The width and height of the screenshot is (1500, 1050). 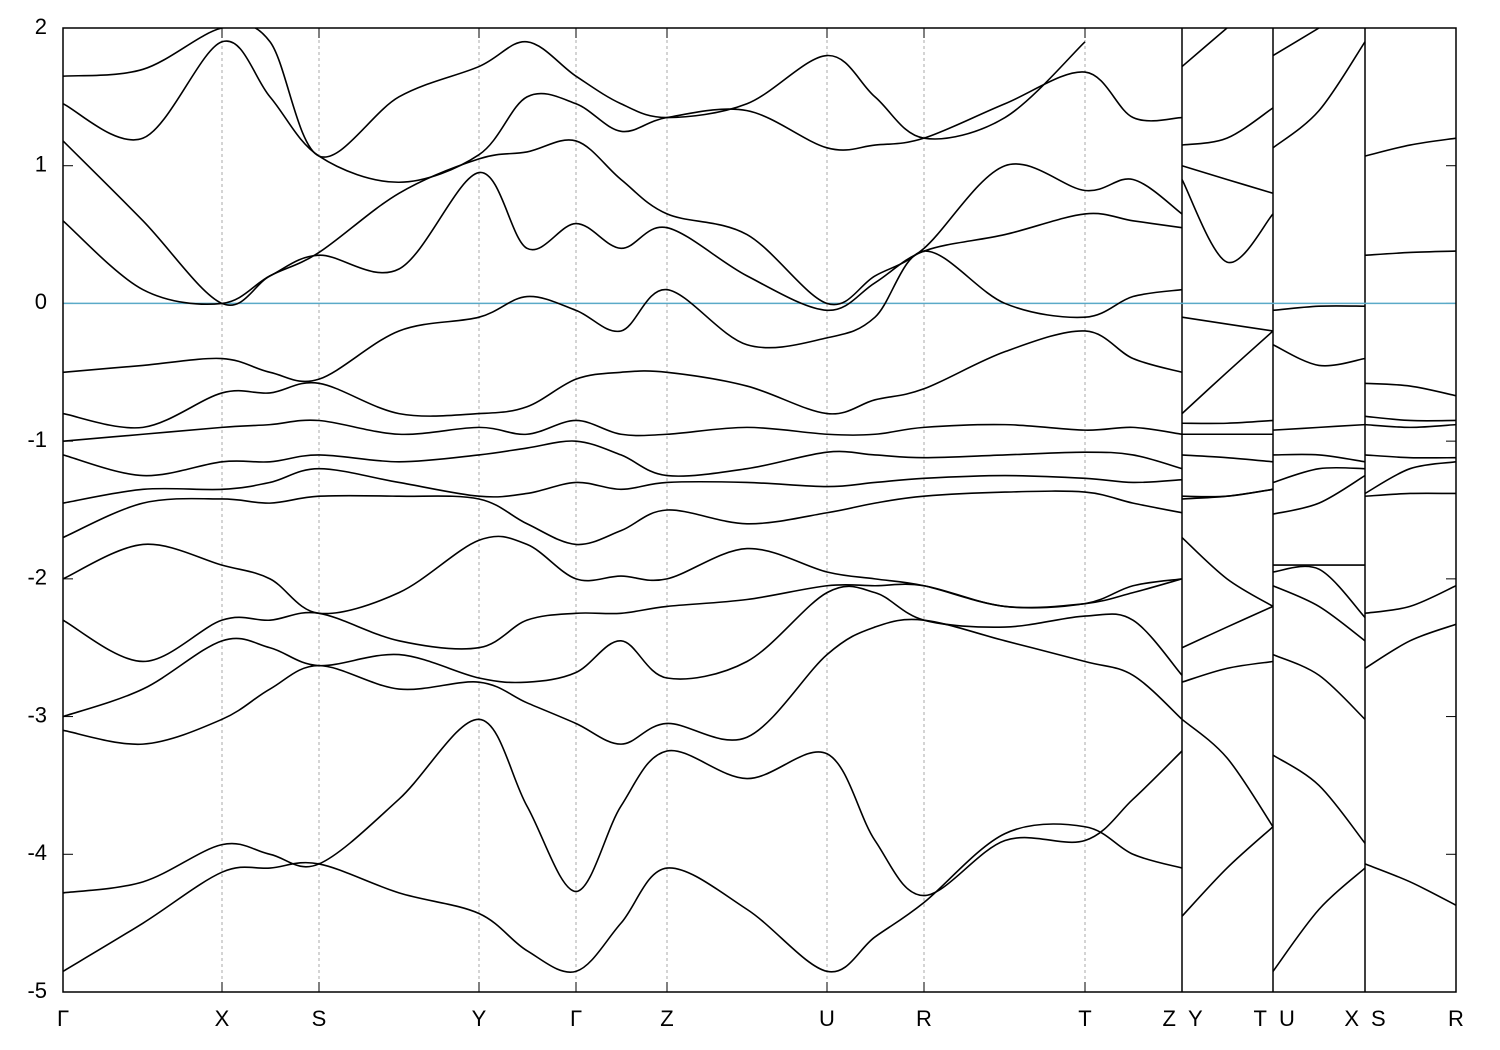 What do you see at coordinates (41, 301) in the screenshot?
I see `y-tick-label: 0` at bounding box center [41, 301].